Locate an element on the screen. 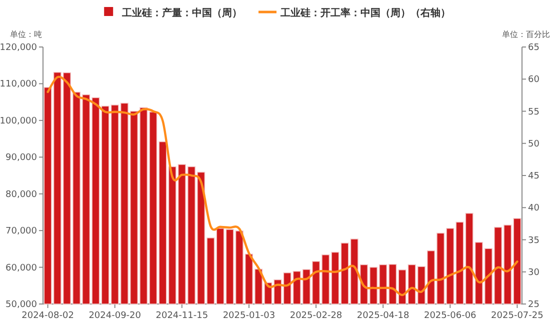  x-tick-label: 2024-08-02 is located at coordinates (48, 316).